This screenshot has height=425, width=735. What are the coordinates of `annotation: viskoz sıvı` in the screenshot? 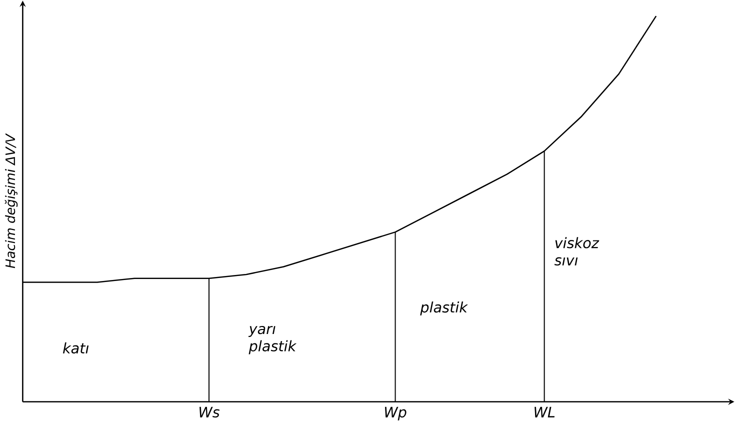 It's located at (577, 251).